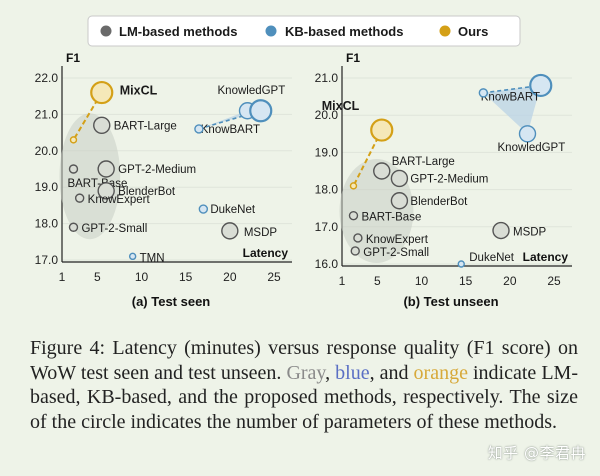  I want to click on lm-region, so click(90, 176).